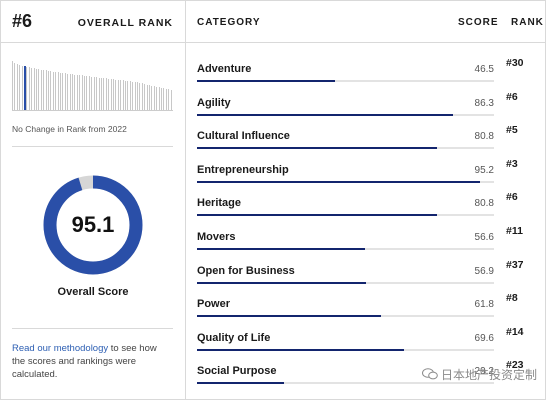 The width and height of the screenshot is (546, 400). Describe the element at coordinates (92, 146) in the screenshot. I see `divider` at that location.